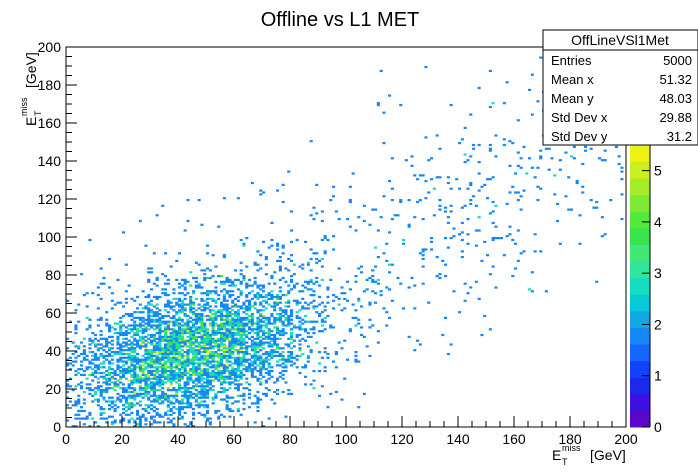 This screenshot has height=474, width=698. I want to click on y-axis-title-unit: [GeV], so click(31, 70).